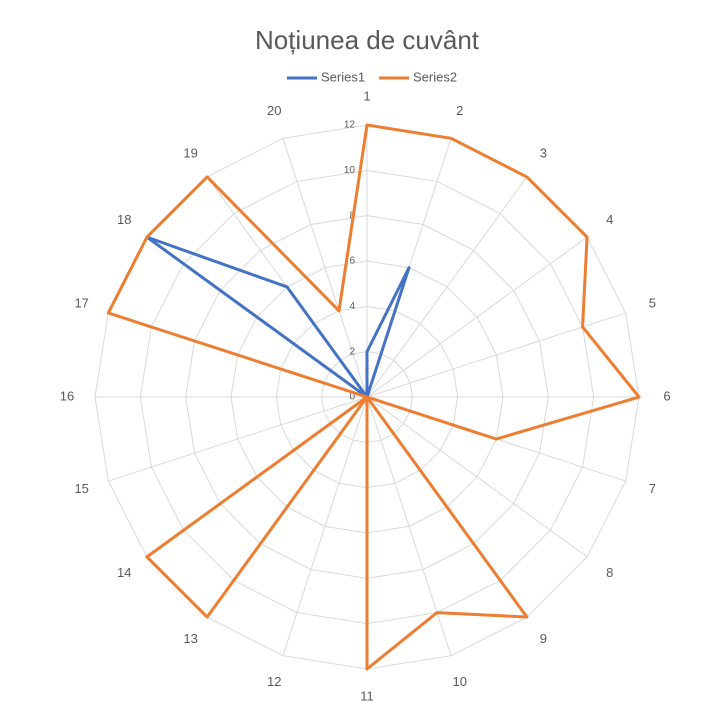  What do you see at coordinates (274, 110) in the screenshot?
I see `category-label: 20` at bounding box center [274, 110].